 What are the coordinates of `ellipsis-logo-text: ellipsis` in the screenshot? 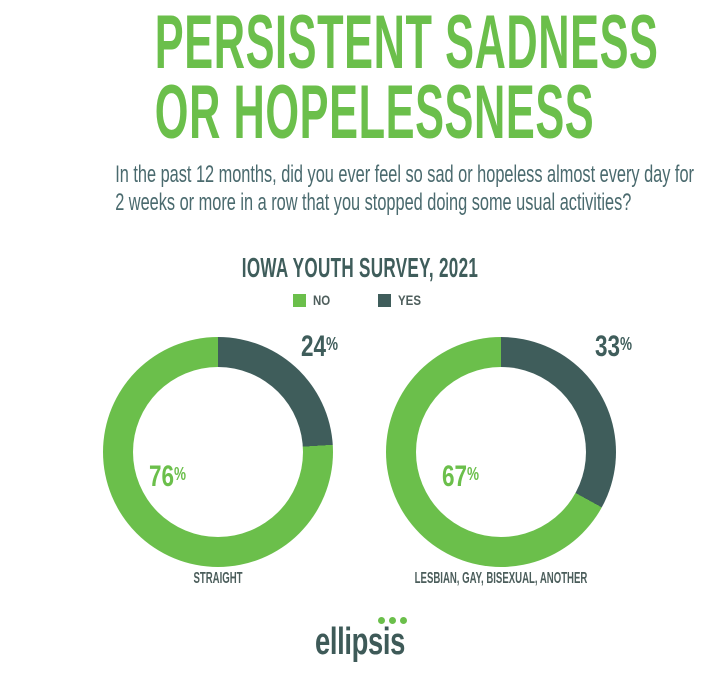 It's located at (360, 642).